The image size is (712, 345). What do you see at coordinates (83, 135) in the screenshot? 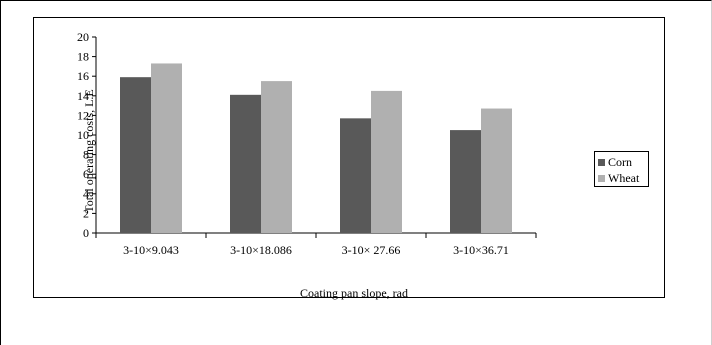
I see `y-tick-label: 10` at bounding box center [83, 135].